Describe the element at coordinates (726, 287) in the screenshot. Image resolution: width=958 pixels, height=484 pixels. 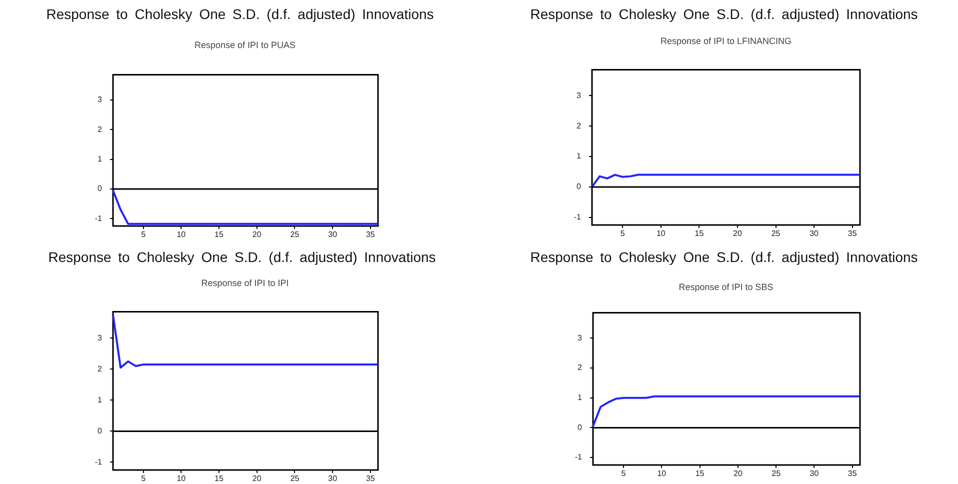
I see `chart-subtitle: Response of IPI to SBS` at that location.